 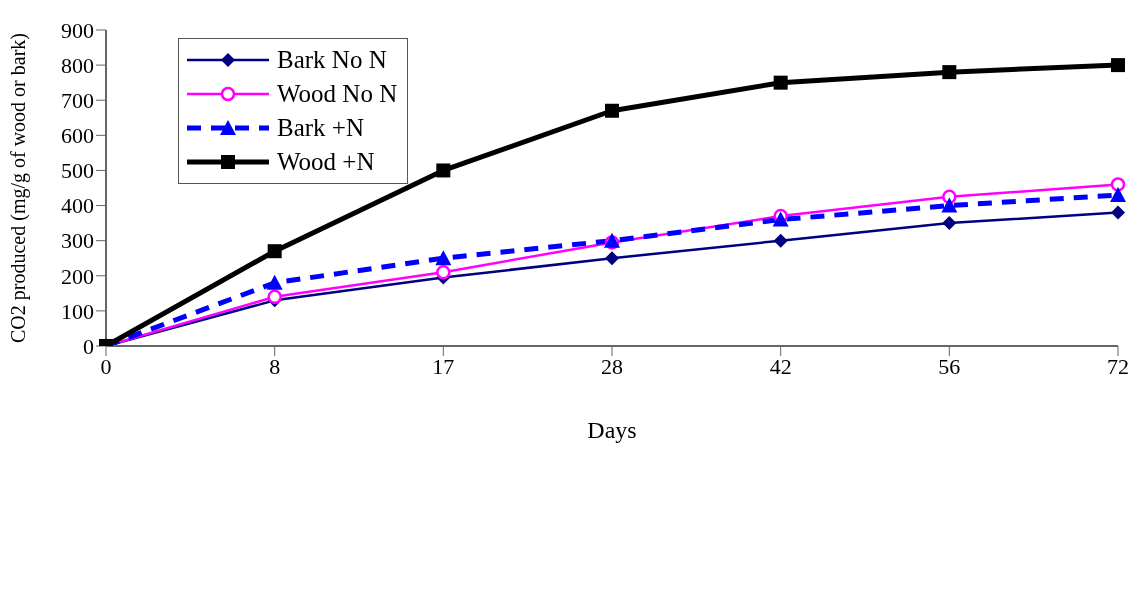 What do you see at coordinates (106, 366) in the screenshot?
I see `x-tick-label: 0` at bounding box center [106, 366].